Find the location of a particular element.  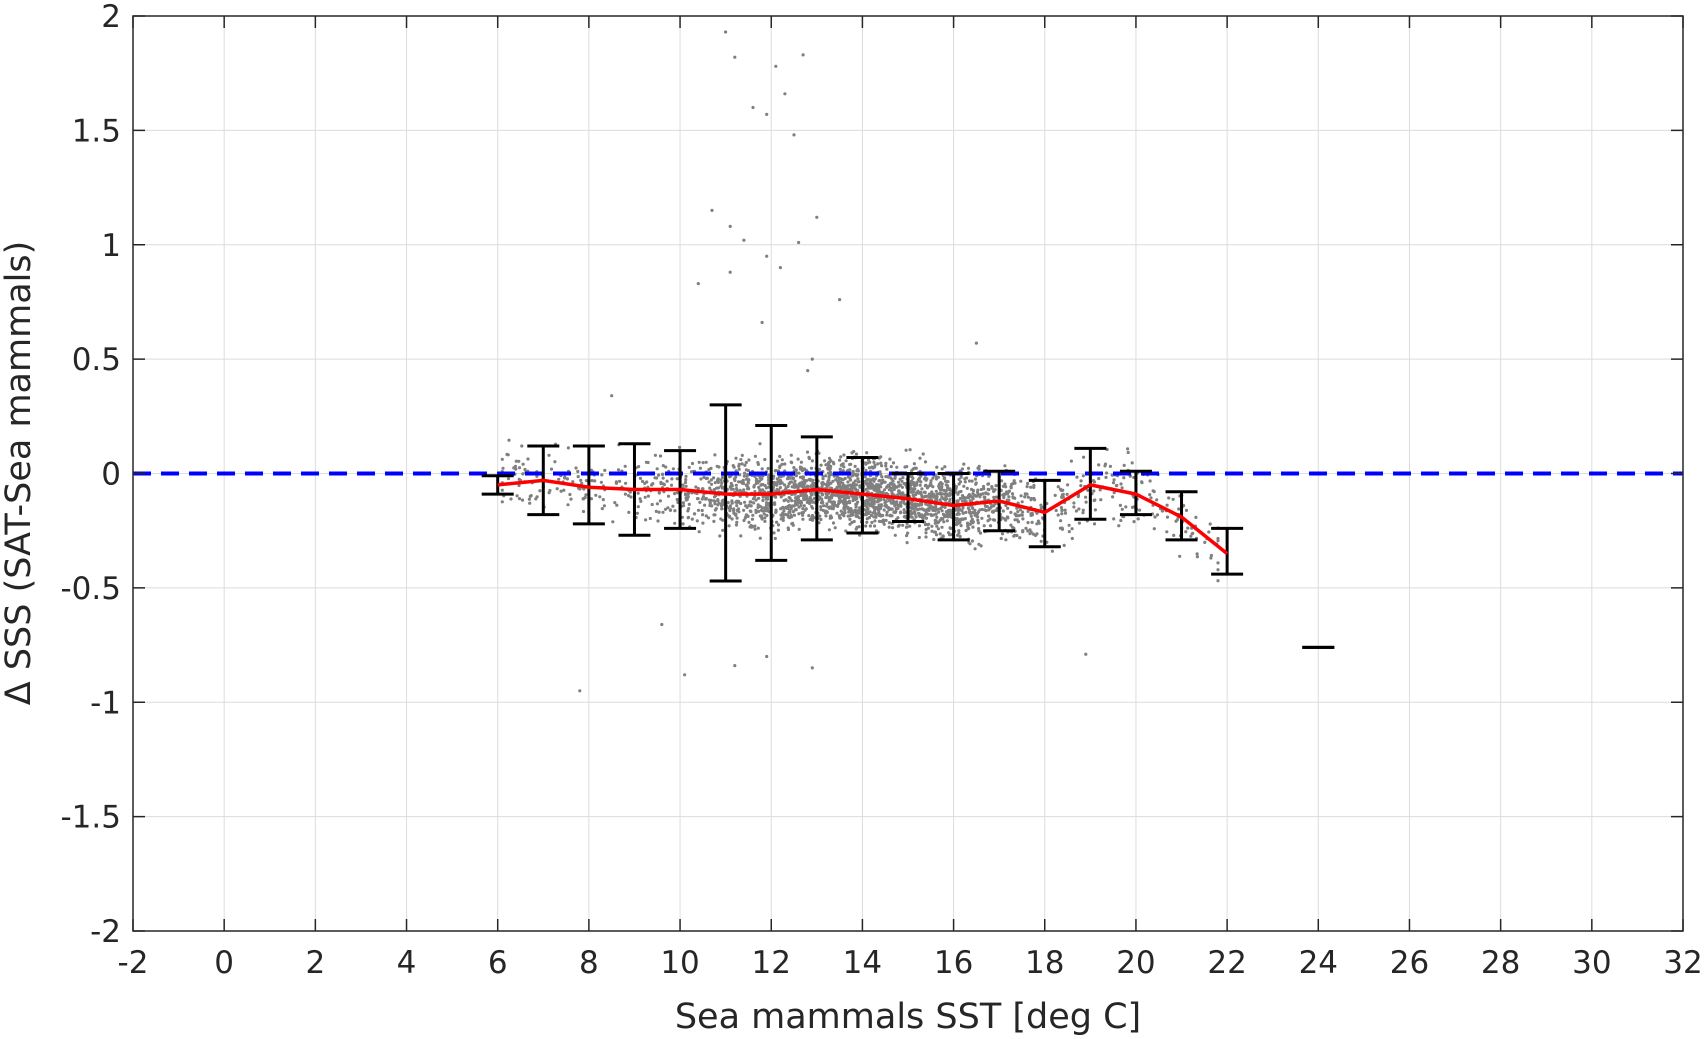

x-tick-label: 10 is located at coordinates (679, 963).